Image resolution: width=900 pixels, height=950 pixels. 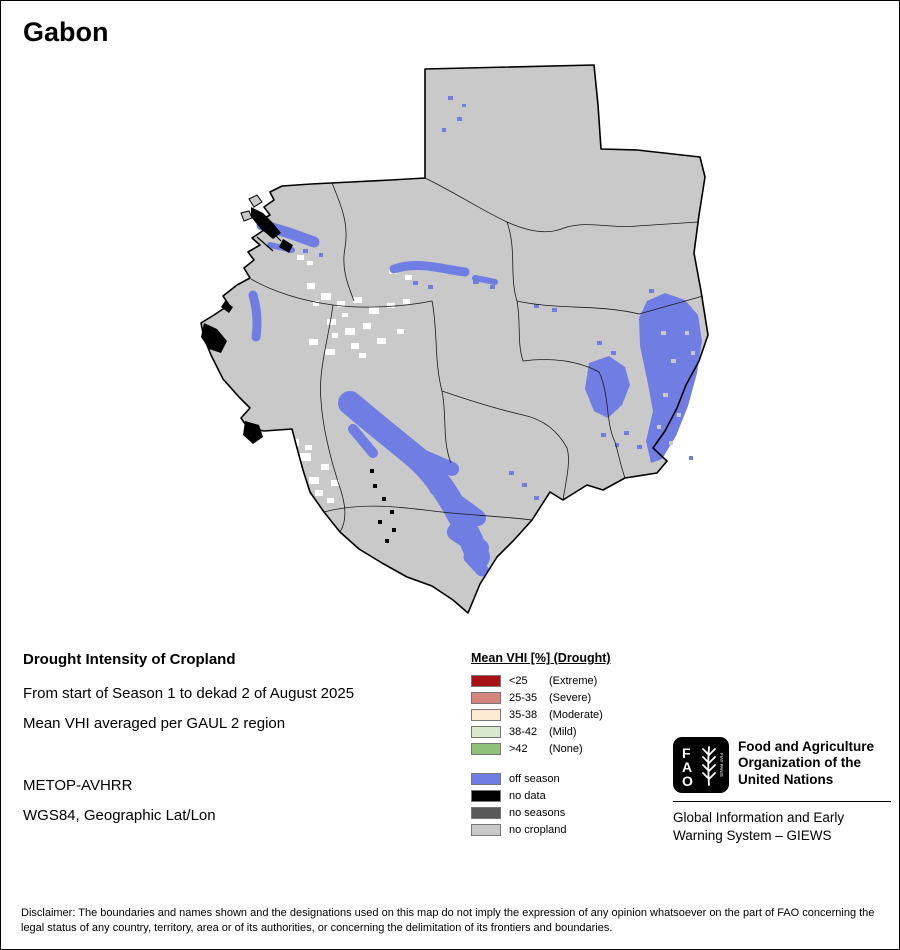 What do you see at coordinates (676, 388) in the screenshot?
I see `cropland-speckles` at bounding box center [676, 388].